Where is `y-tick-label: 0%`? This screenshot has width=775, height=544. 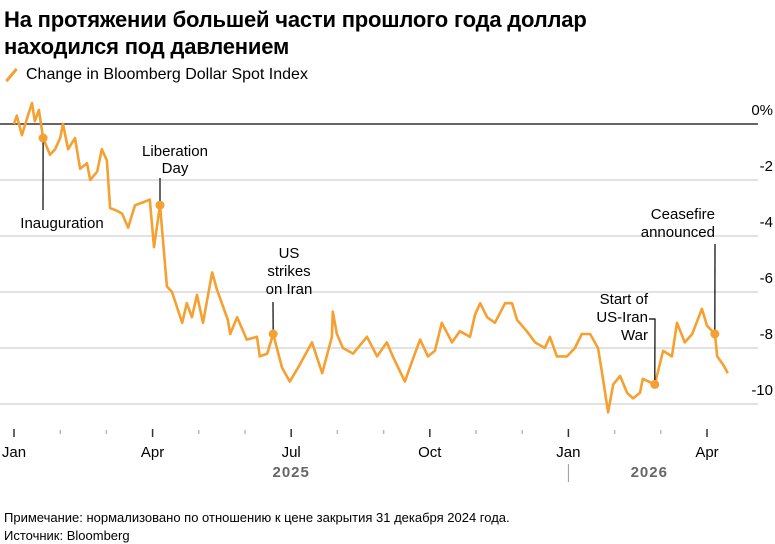
y-tick-label: 0% is located at coordinates (762, 110).